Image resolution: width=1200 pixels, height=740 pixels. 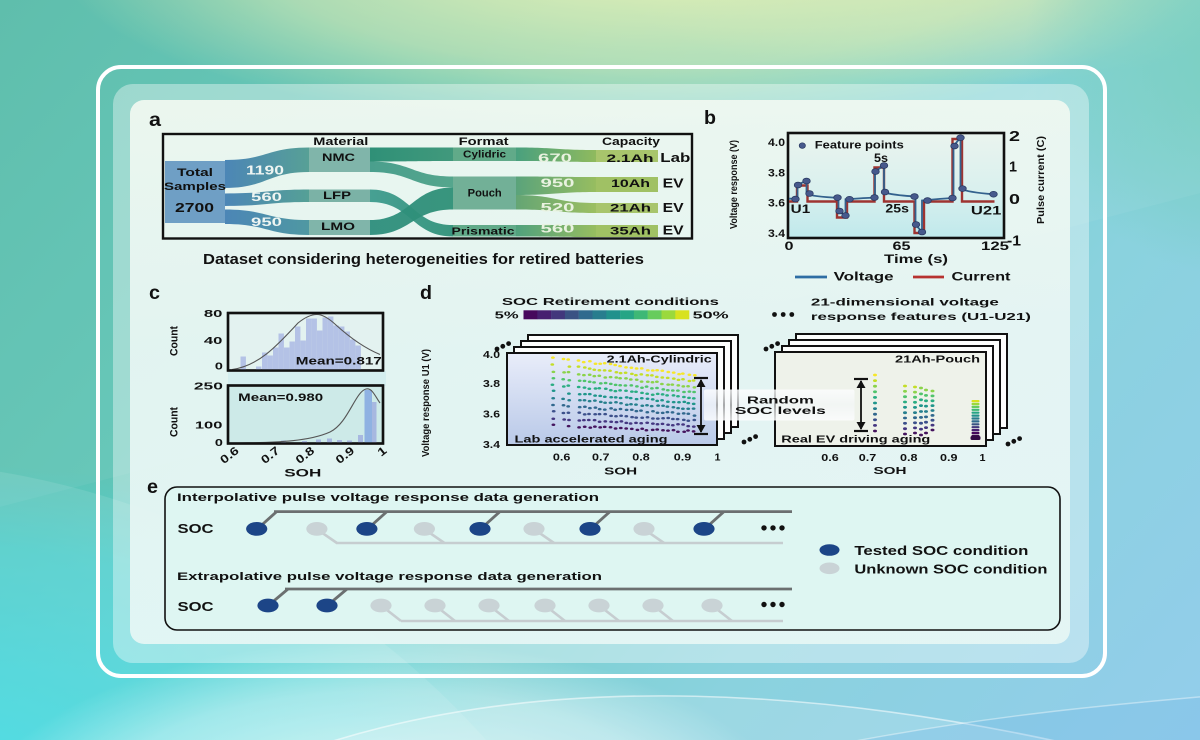 What do you see at coordinates (630, 209) in the screenshot?
I see `svg-text: 21Ah` at bounding box center [630, 209].